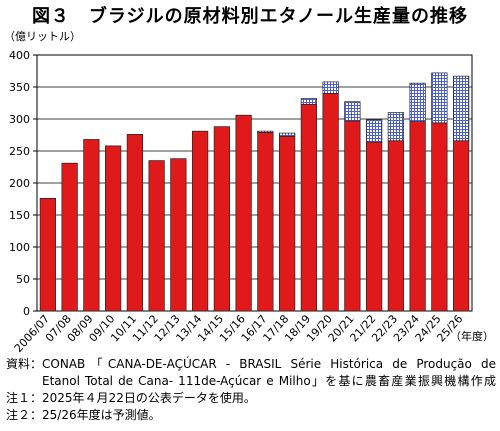  Describe the element at coordinates (19, 119) in the screenshot. I see `y-tick-label: 300` at that location.